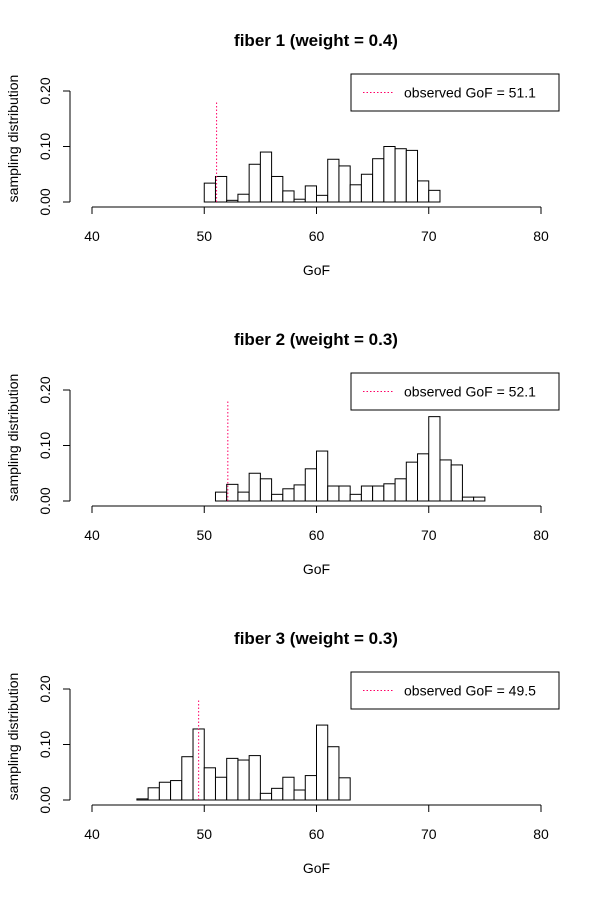 The image size is (598, 902). I want to click on legend: observed GoF = 52.1, so click(455, 391).